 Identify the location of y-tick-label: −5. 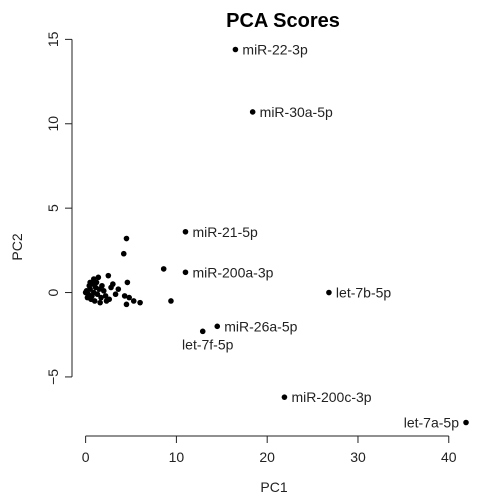
(53, 377).